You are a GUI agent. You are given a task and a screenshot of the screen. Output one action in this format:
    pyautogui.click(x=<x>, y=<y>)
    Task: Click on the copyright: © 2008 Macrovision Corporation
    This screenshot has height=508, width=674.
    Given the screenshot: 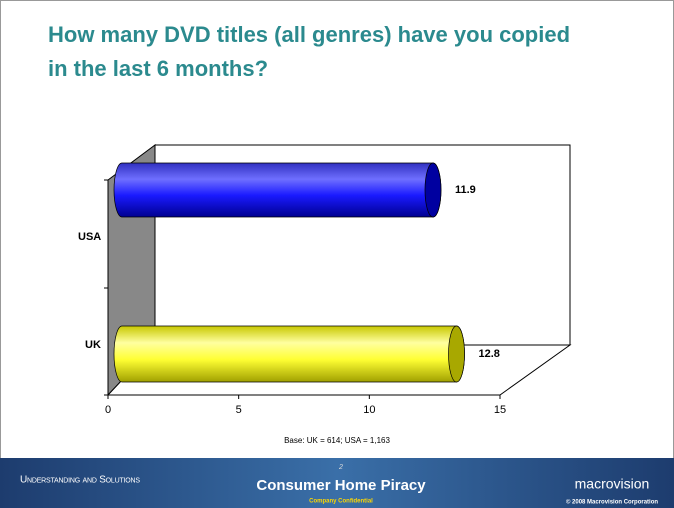 What is the action you would take?
    pyautogui.click(x=612, y=502)
    